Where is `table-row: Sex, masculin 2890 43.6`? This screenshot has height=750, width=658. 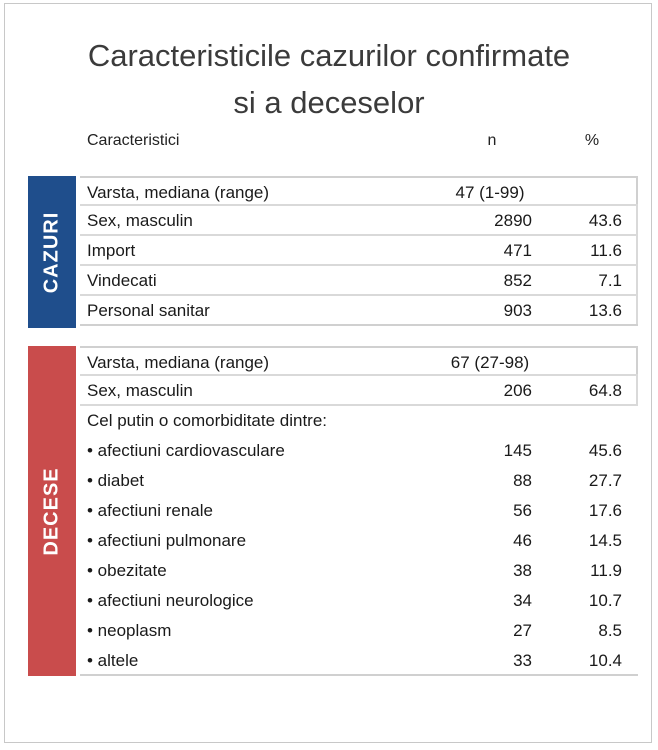
table-row: Sex, masculin 2890 43.6 is located at coordinates (359, 221).